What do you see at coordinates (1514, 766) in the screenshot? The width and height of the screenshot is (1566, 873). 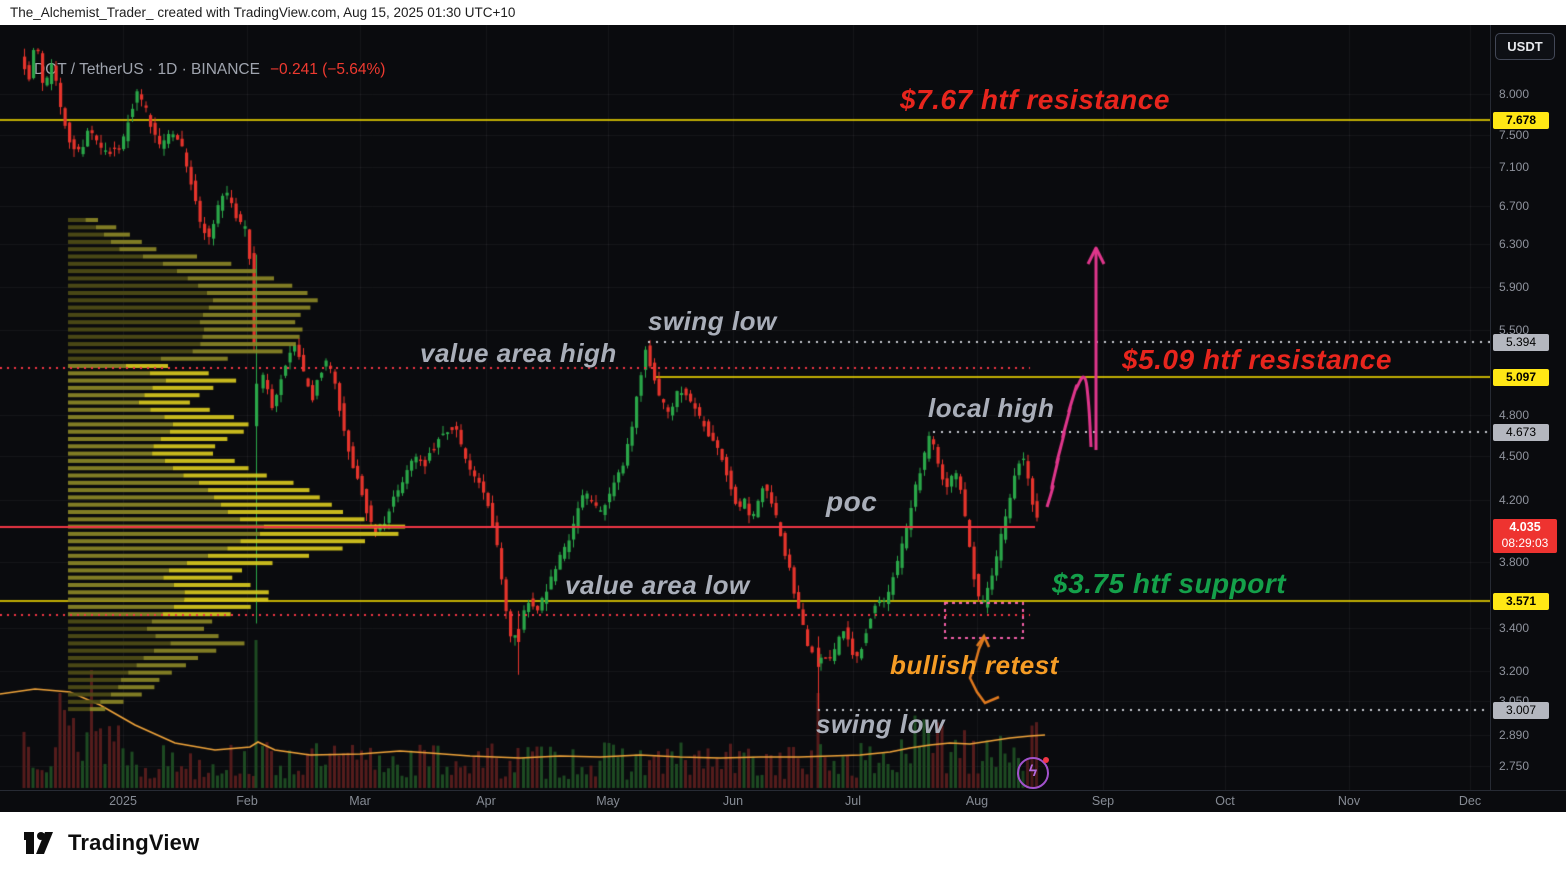 I see `price-tick: 2.750` at bounding box center [1514, 766].